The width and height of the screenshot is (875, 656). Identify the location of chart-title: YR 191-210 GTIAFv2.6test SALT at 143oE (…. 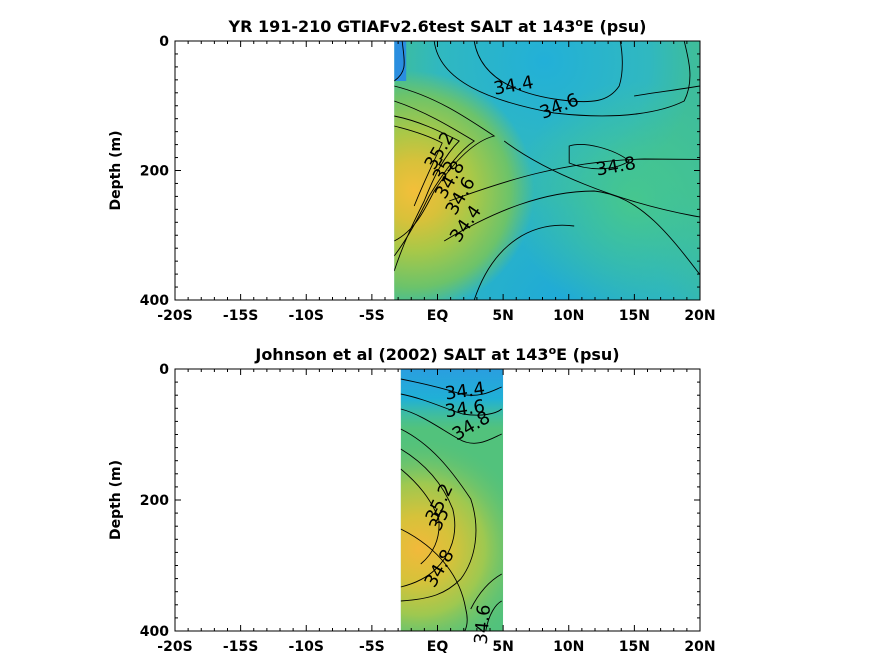
(437, 26).